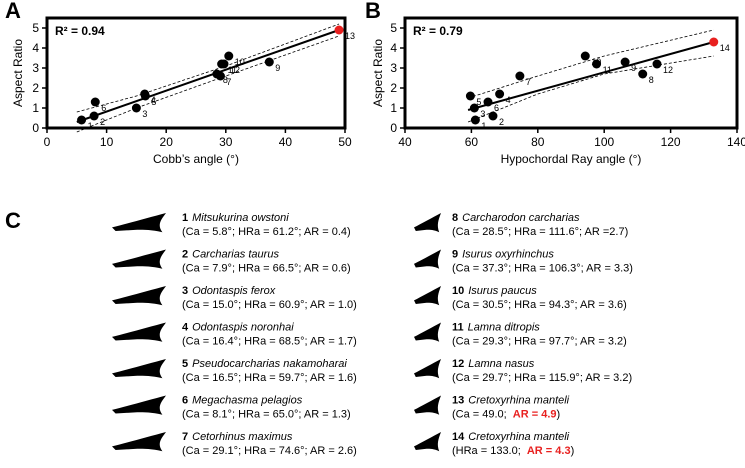 The image size is (745, 468). I want to click on entry-number: 5, so click(185, 364).